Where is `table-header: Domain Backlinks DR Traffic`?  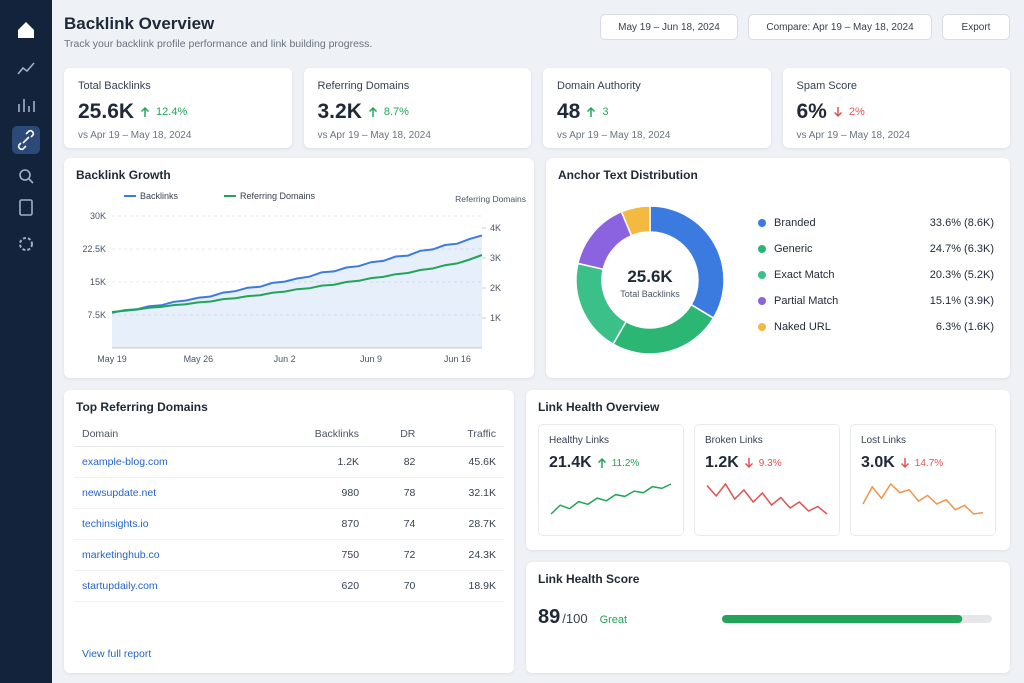
table-header: Domain Backlinks DR Traffic is located at coordinates (289, 434).